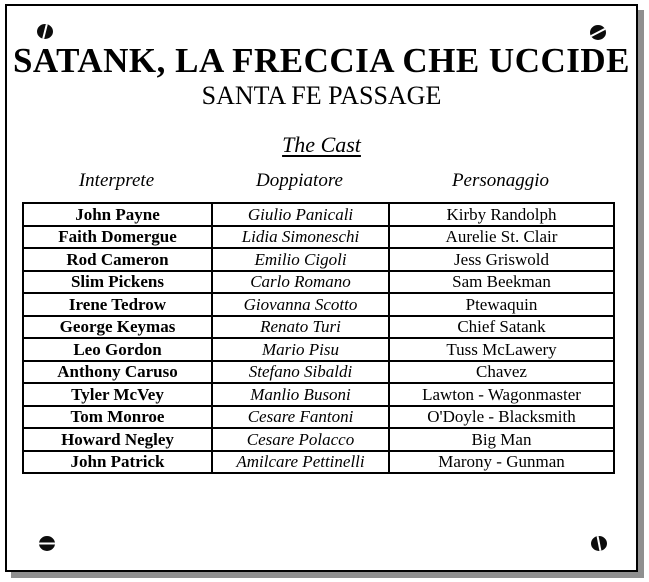 This screenshot has height=582, width=649. I want to click on table-row: Irene Tedrow Giovanna Scotto Ptewaquin, so click(318, 304).